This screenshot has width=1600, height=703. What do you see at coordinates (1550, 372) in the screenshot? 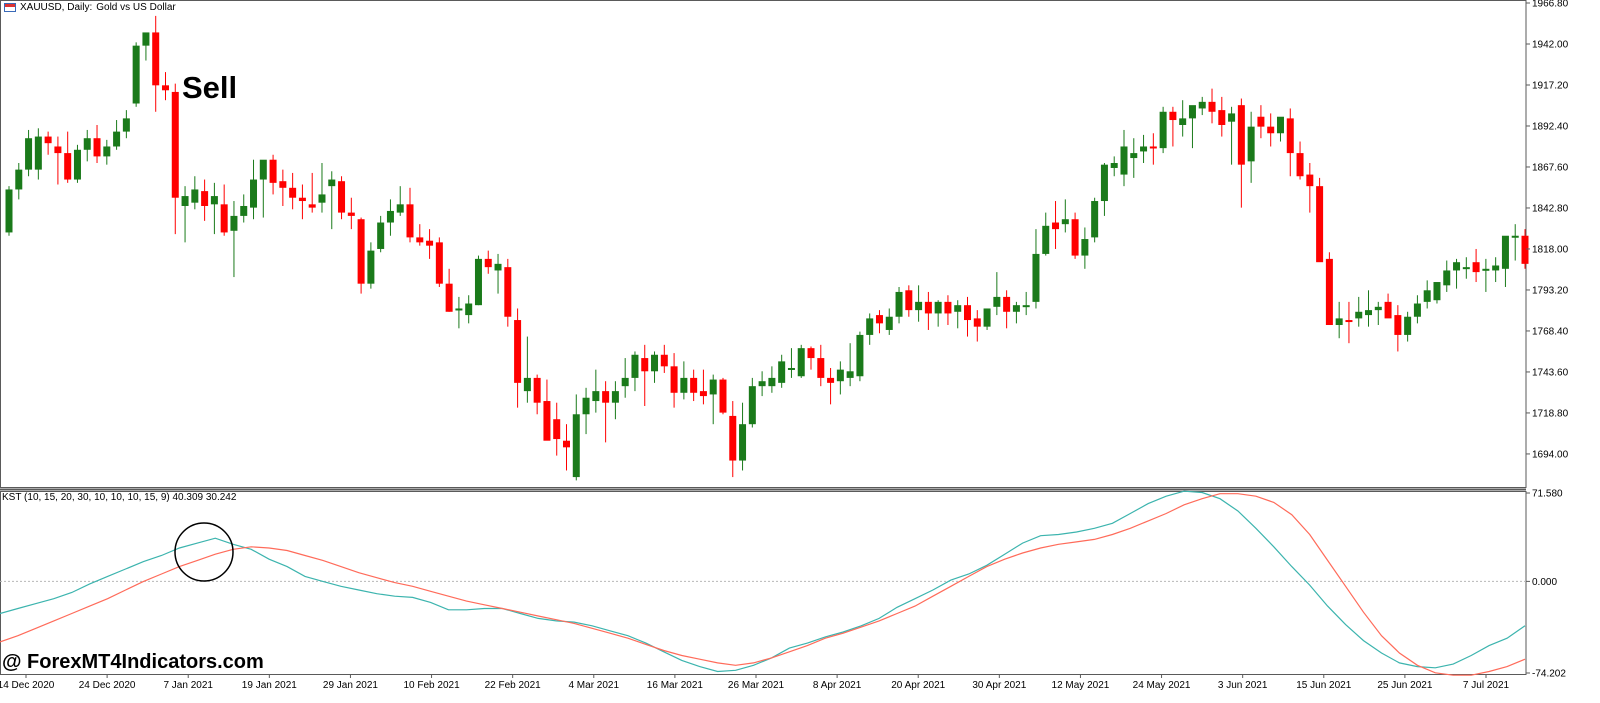
I see `price-tick-label: 1743.60` at bounding box center [1550, 372].